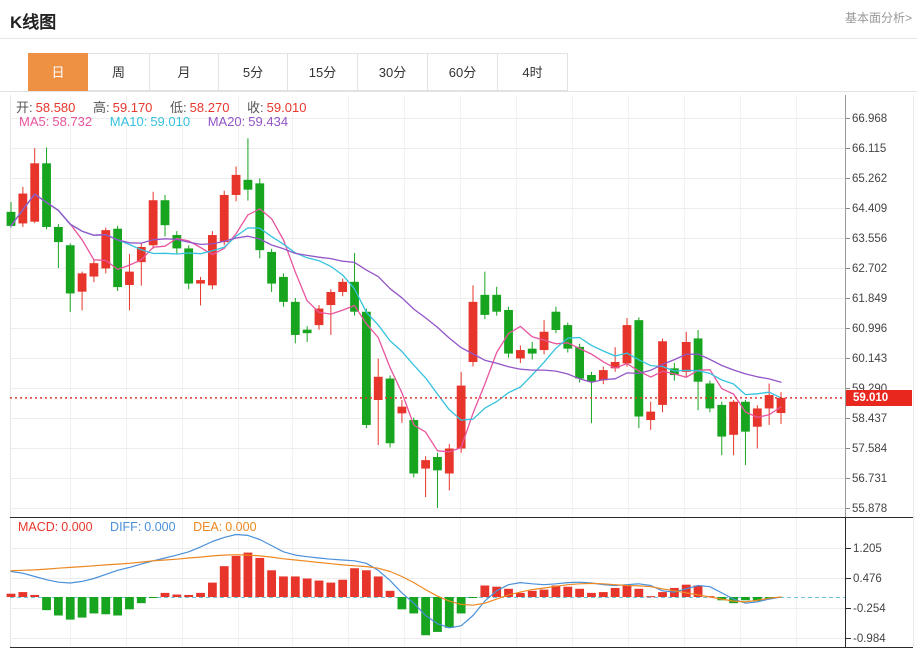 The height and width of the screenshot is (649, 917). What do you see at coordinates (869, 609) in the screenshot?
I see `svg-text: -0.254` at bounding box center [869, 609].